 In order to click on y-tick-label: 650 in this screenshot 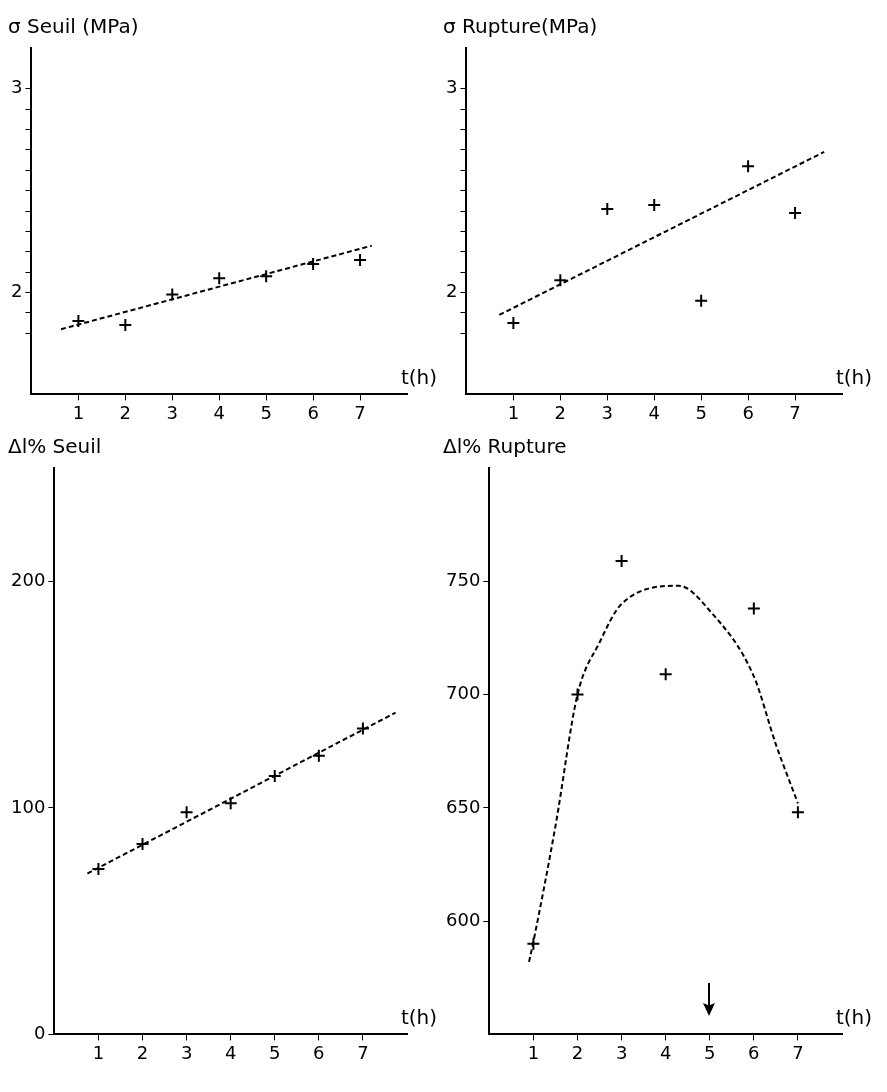, I will do `click(463, 806)`.